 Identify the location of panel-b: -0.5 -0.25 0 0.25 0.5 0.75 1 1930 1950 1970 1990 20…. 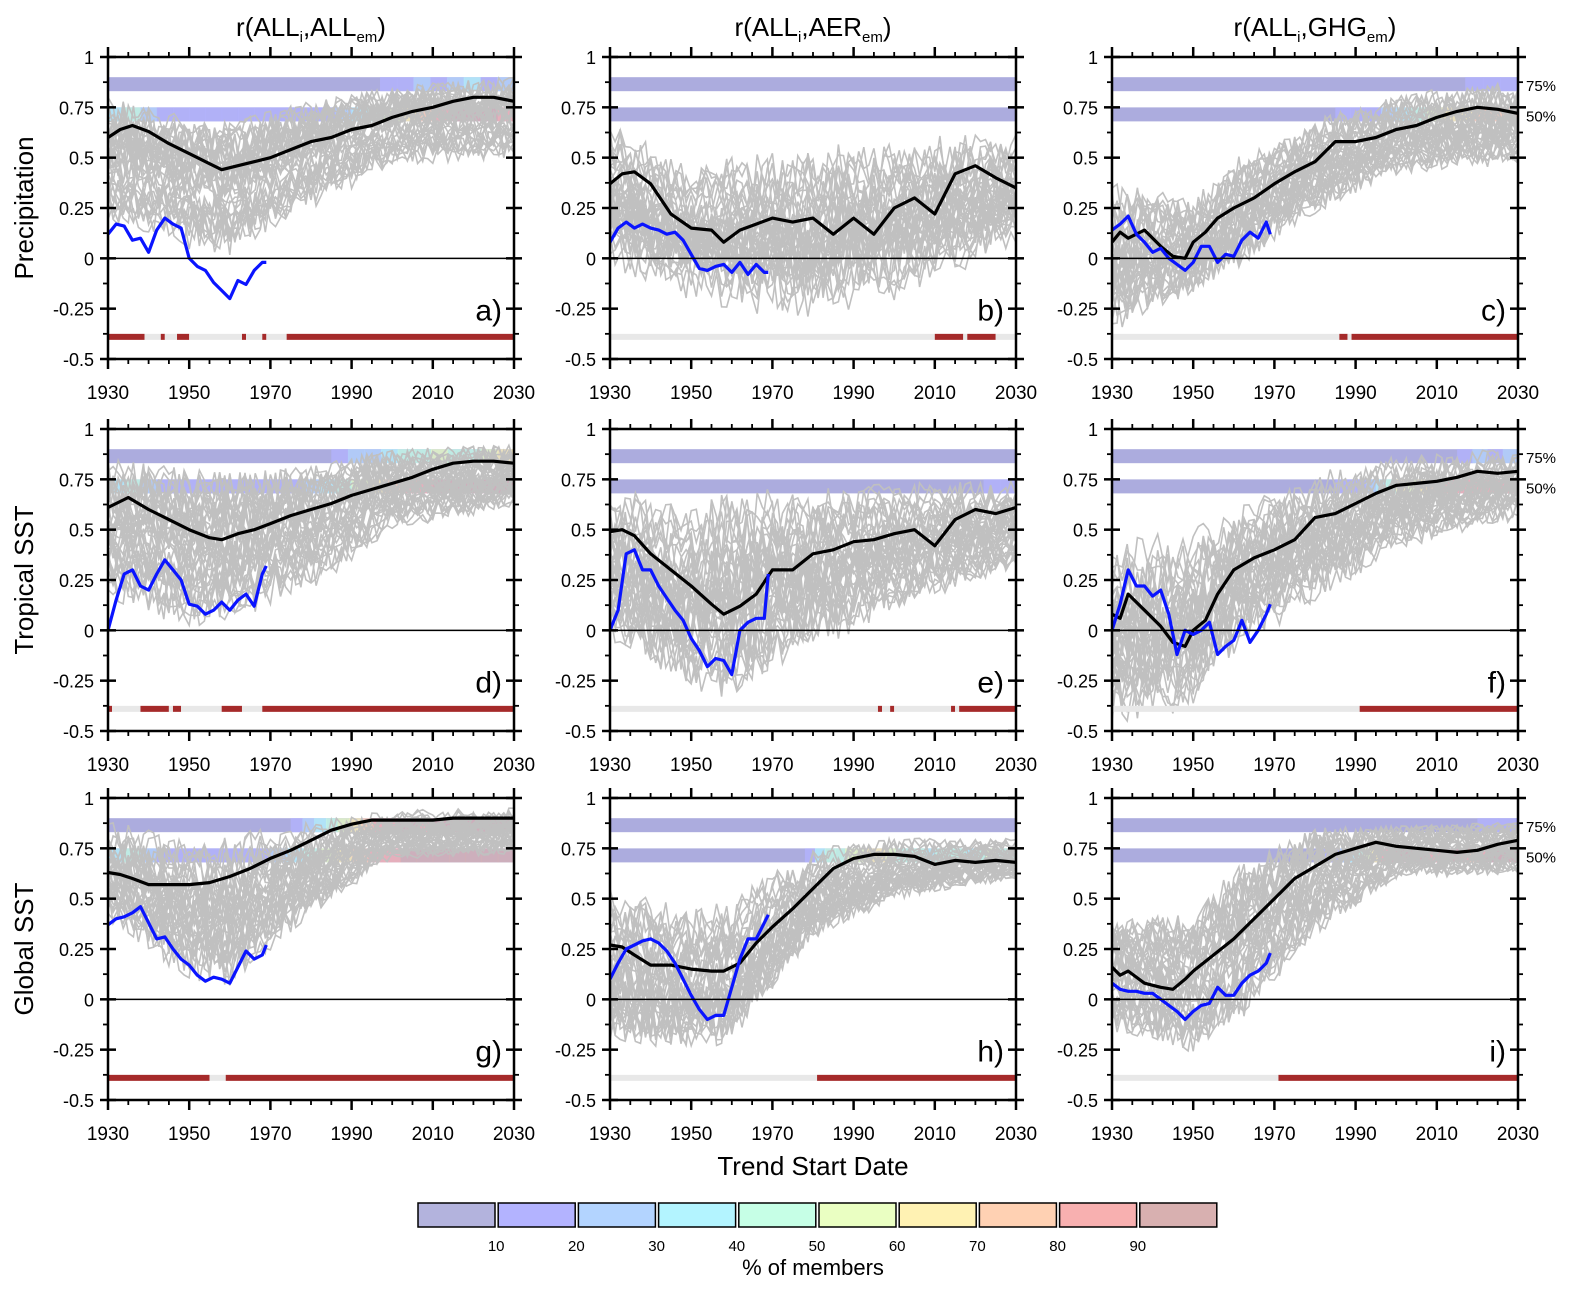
(796, 225).